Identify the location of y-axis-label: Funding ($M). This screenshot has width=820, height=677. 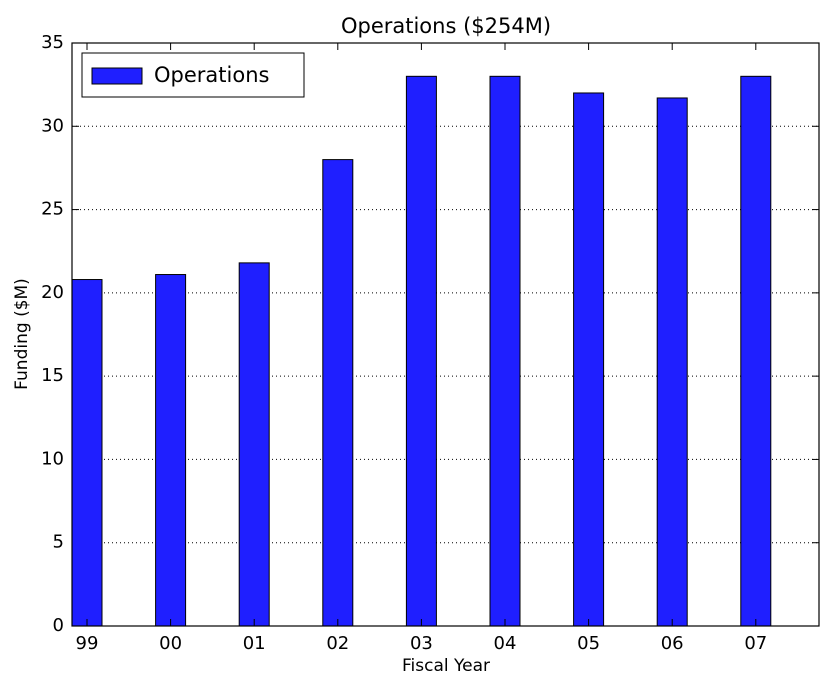
(22, 334).